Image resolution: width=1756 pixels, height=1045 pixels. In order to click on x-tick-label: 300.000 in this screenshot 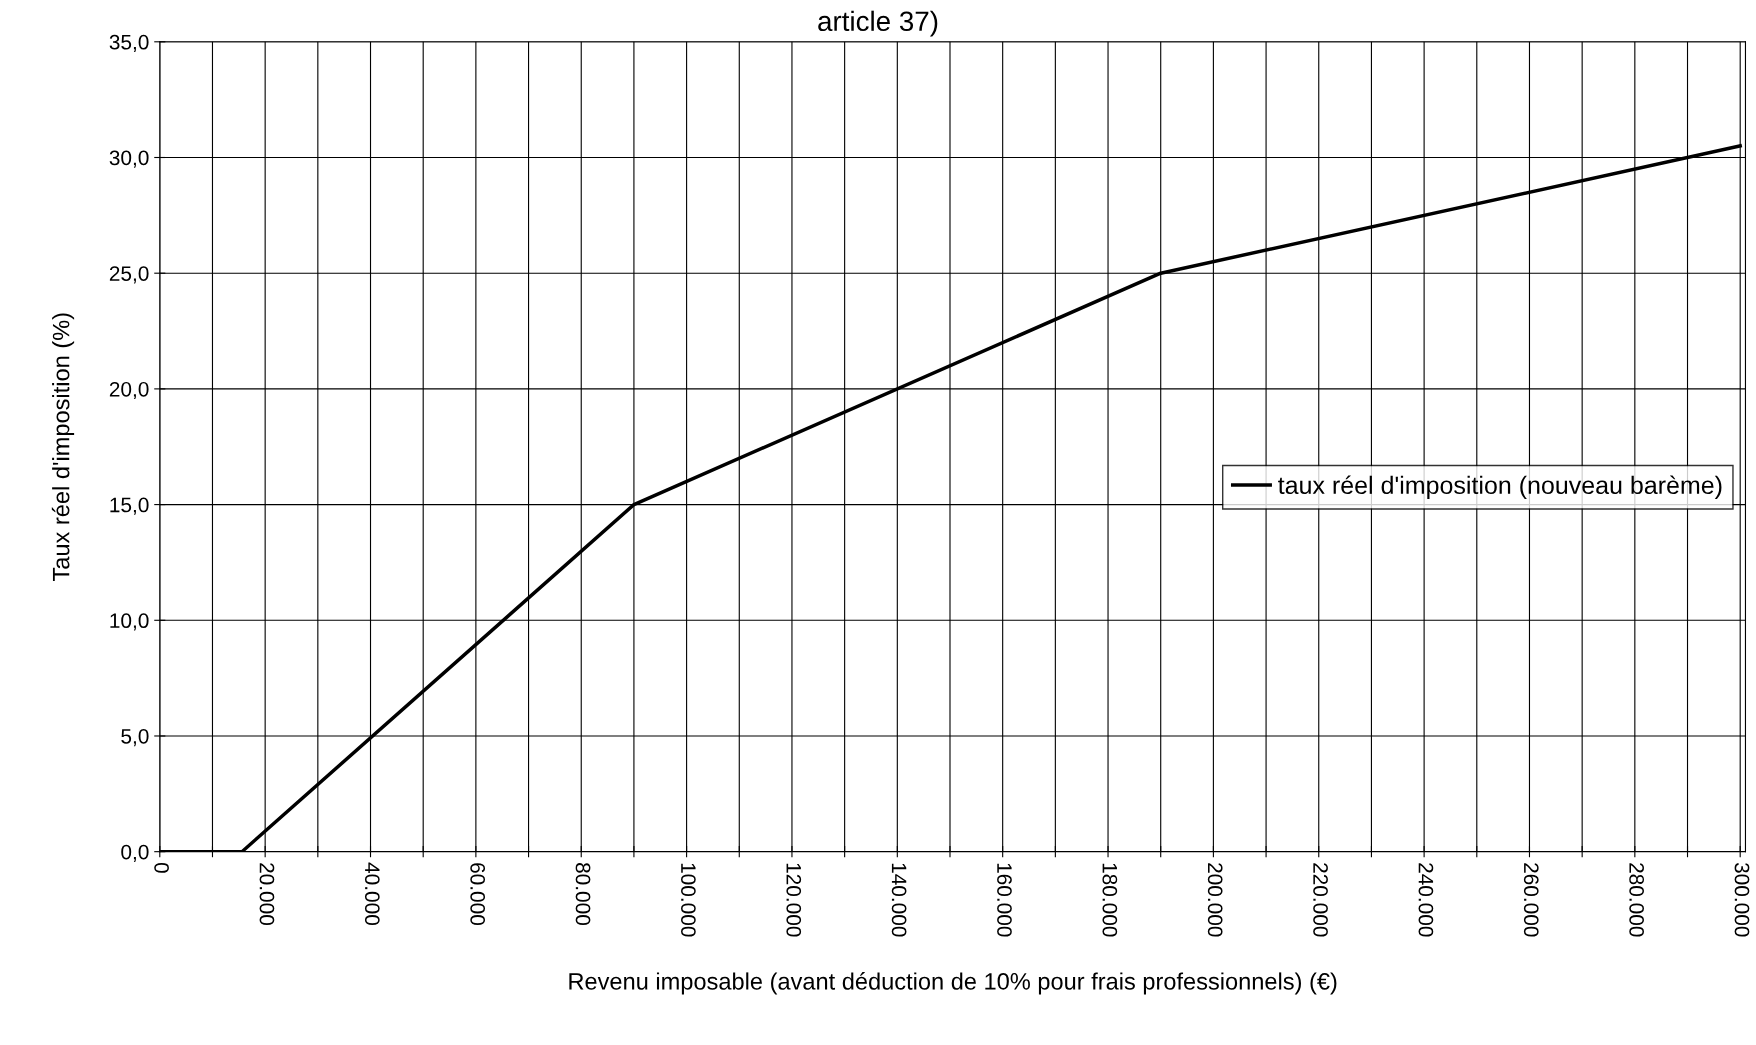, I will do `click(1742, 899)`.